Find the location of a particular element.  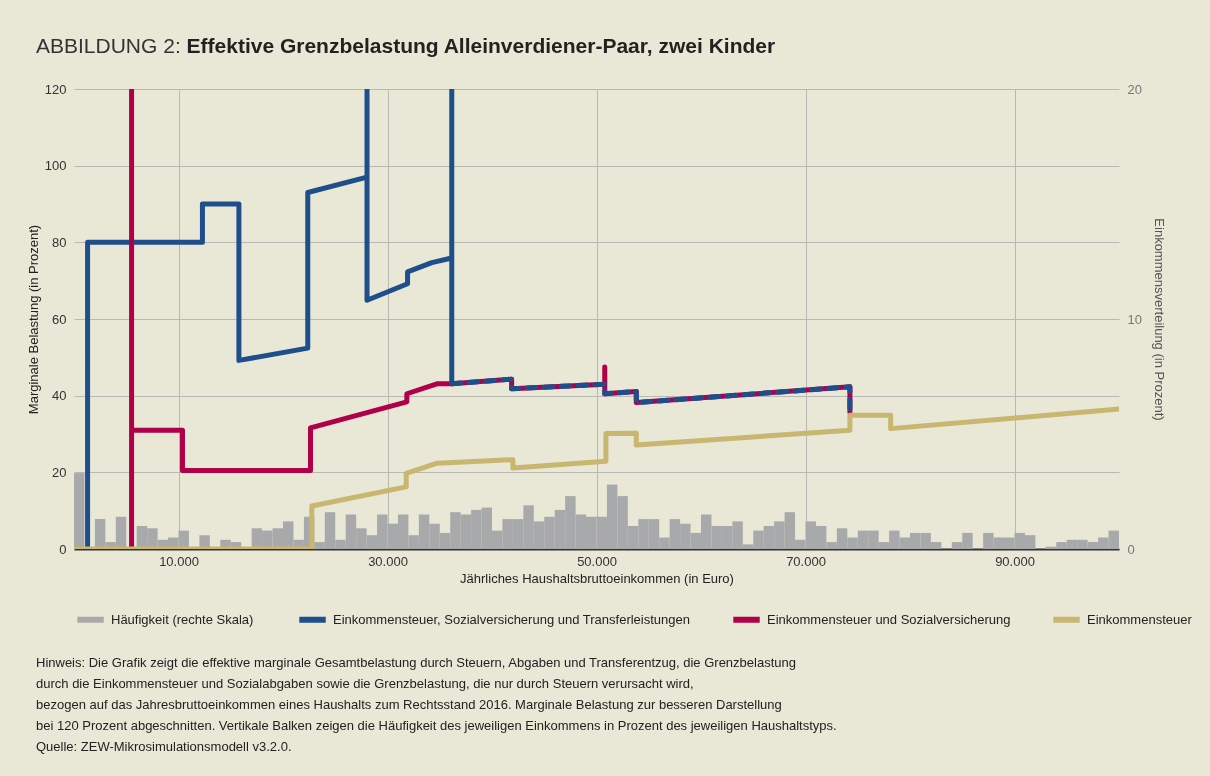

x-tick-label: 50.000 is located at coordinates (597, 561).